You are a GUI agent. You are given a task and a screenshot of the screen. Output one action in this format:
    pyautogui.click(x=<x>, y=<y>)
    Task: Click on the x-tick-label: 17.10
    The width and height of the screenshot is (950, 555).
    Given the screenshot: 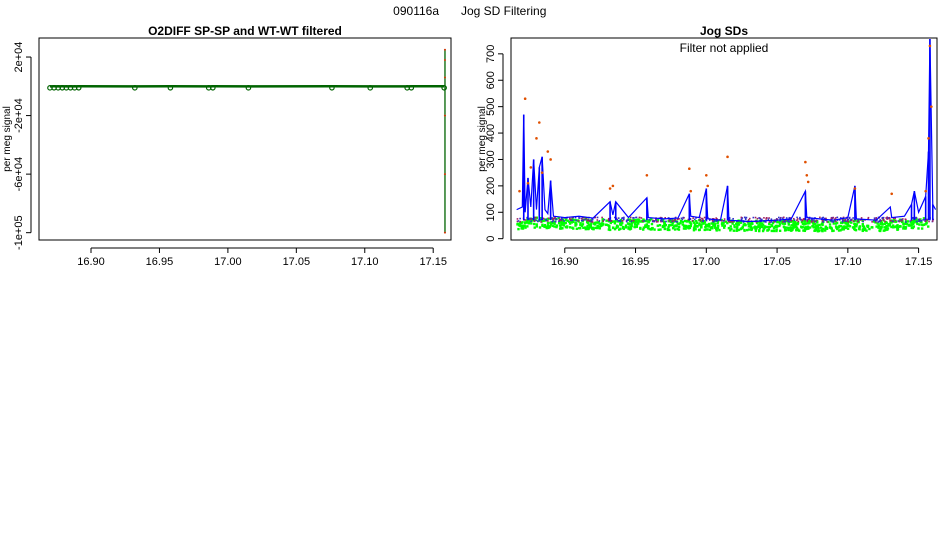 What is the action you would take?
    pyautogui.click(x=848, y=262)
    